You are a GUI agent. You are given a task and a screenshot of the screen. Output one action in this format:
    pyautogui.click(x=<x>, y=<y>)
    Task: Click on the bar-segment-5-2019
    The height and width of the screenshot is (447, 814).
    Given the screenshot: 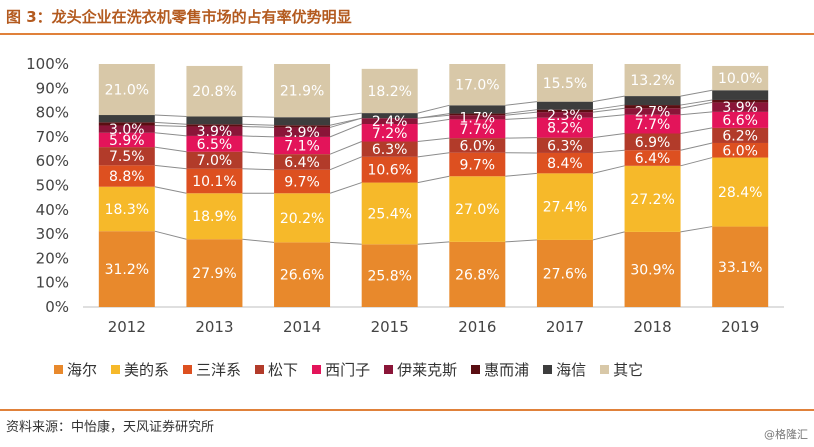 What is the action you would take?
    pyautogui.click(x=740, y=119)
    